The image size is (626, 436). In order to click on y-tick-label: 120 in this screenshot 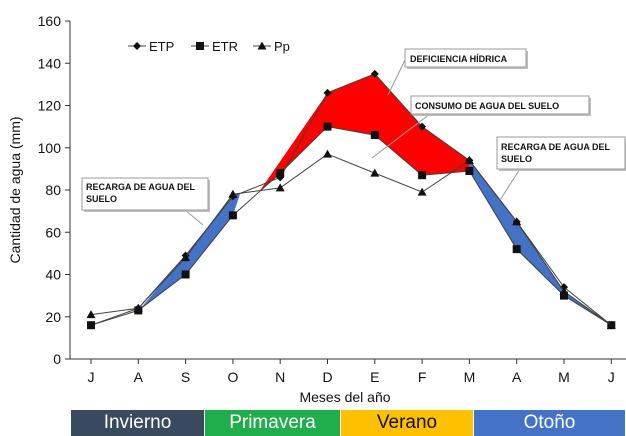, I will do `click(50, 106)`.